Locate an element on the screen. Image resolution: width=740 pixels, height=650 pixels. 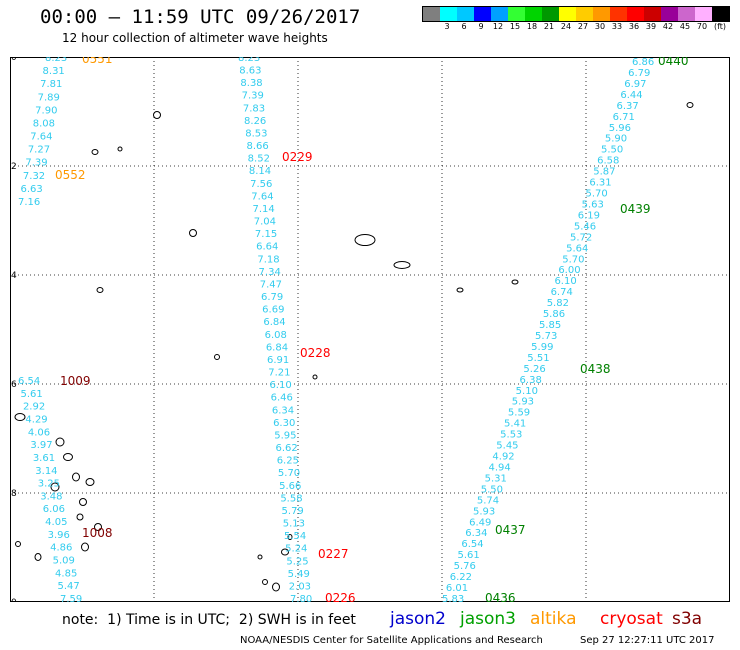
swh-value: 8.66 is located at coordinates (257, 146).